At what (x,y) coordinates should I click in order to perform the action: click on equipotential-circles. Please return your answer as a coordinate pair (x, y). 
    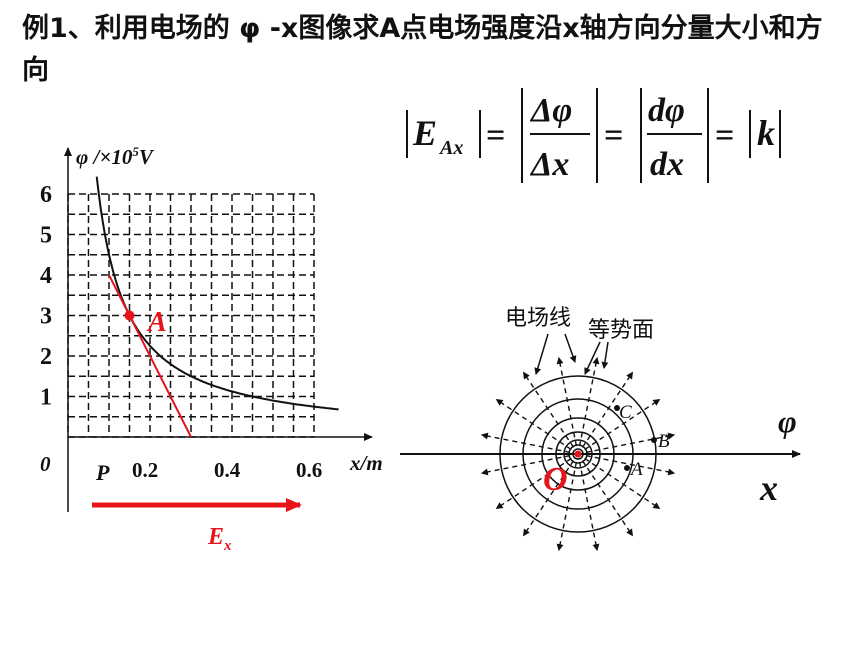
    Looking at the image, I should click on (578, 454).